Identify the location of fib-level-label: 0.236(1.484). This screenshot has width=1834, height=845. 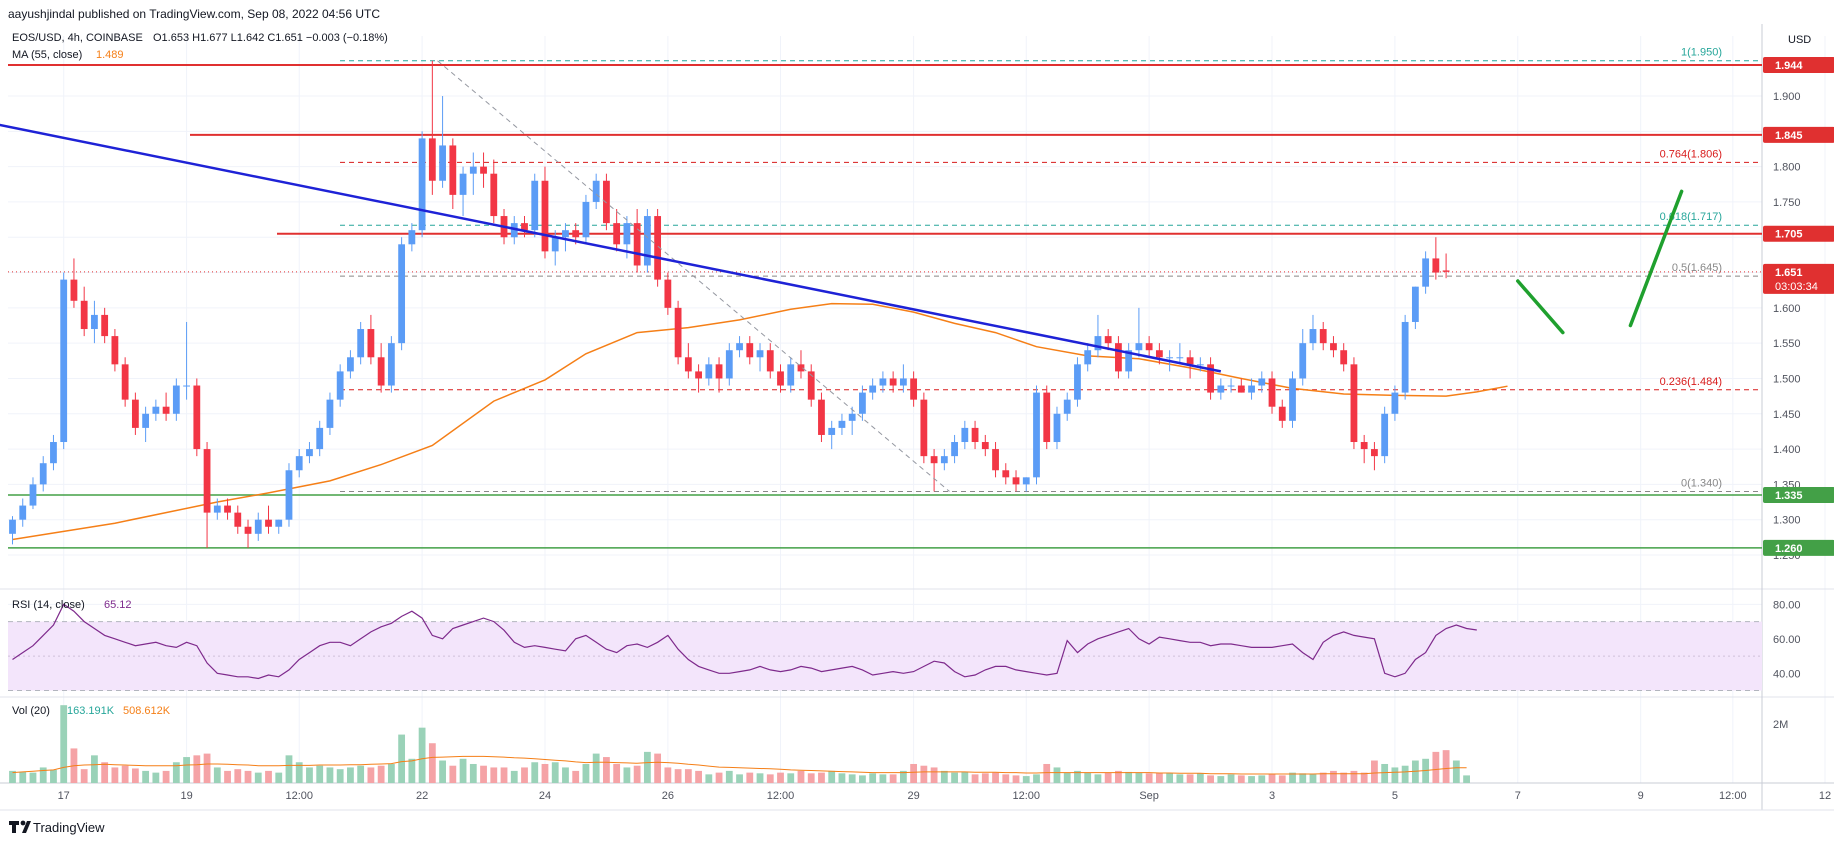
(1691, 382).